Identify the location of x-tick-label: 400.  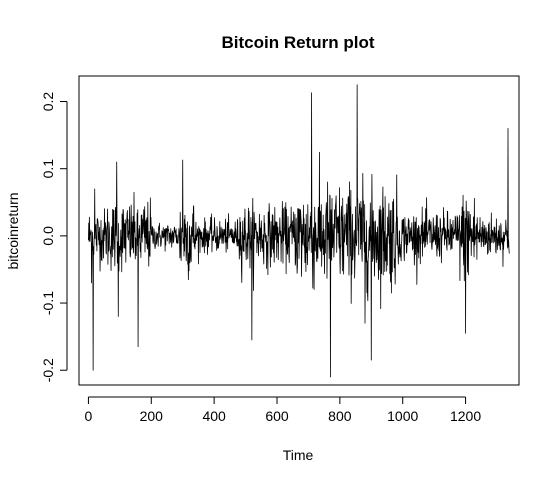
(214, 416).